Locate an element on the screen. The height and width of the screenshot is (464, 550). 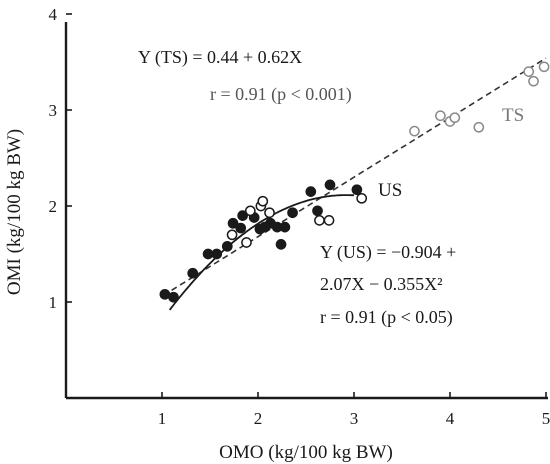
x-tick-label: 2 is located at coordinates (258, 418).